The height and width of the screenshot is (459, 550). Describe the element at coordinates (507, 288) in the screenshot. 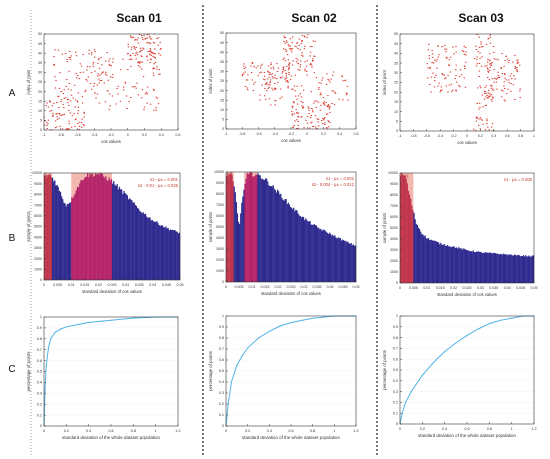

I see `panel-b-scan3-xtick-label: 0.04` at that location.